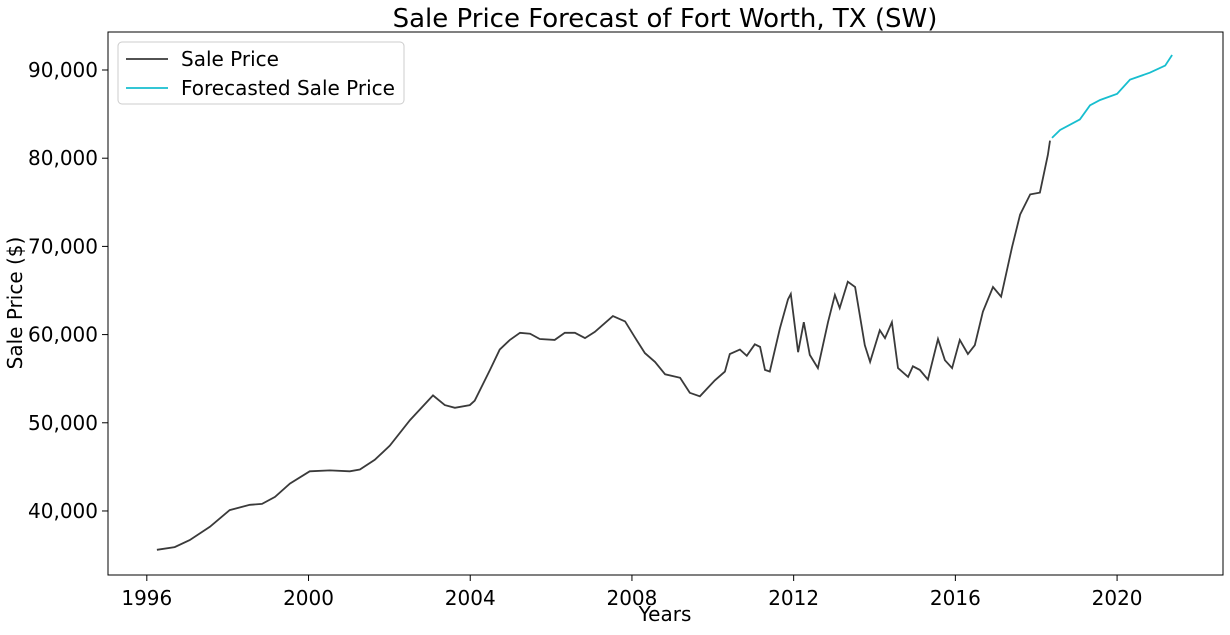 The image size is (1230, 635). Describe the element at coordinates (261, 73) in the screenshot. I see `legend-box` at that location.